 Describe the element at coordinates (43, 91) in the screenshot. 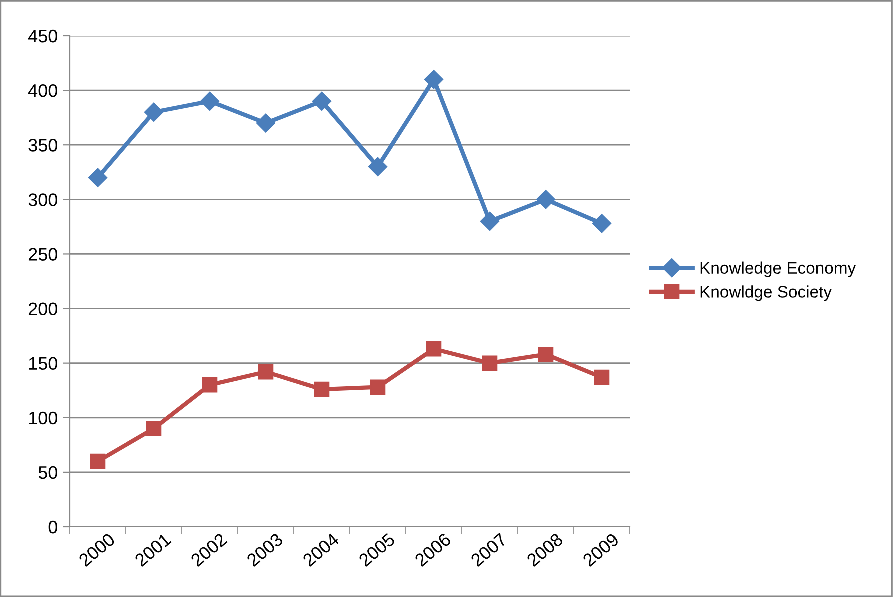

I see `y-tick-label: 400` at that location.